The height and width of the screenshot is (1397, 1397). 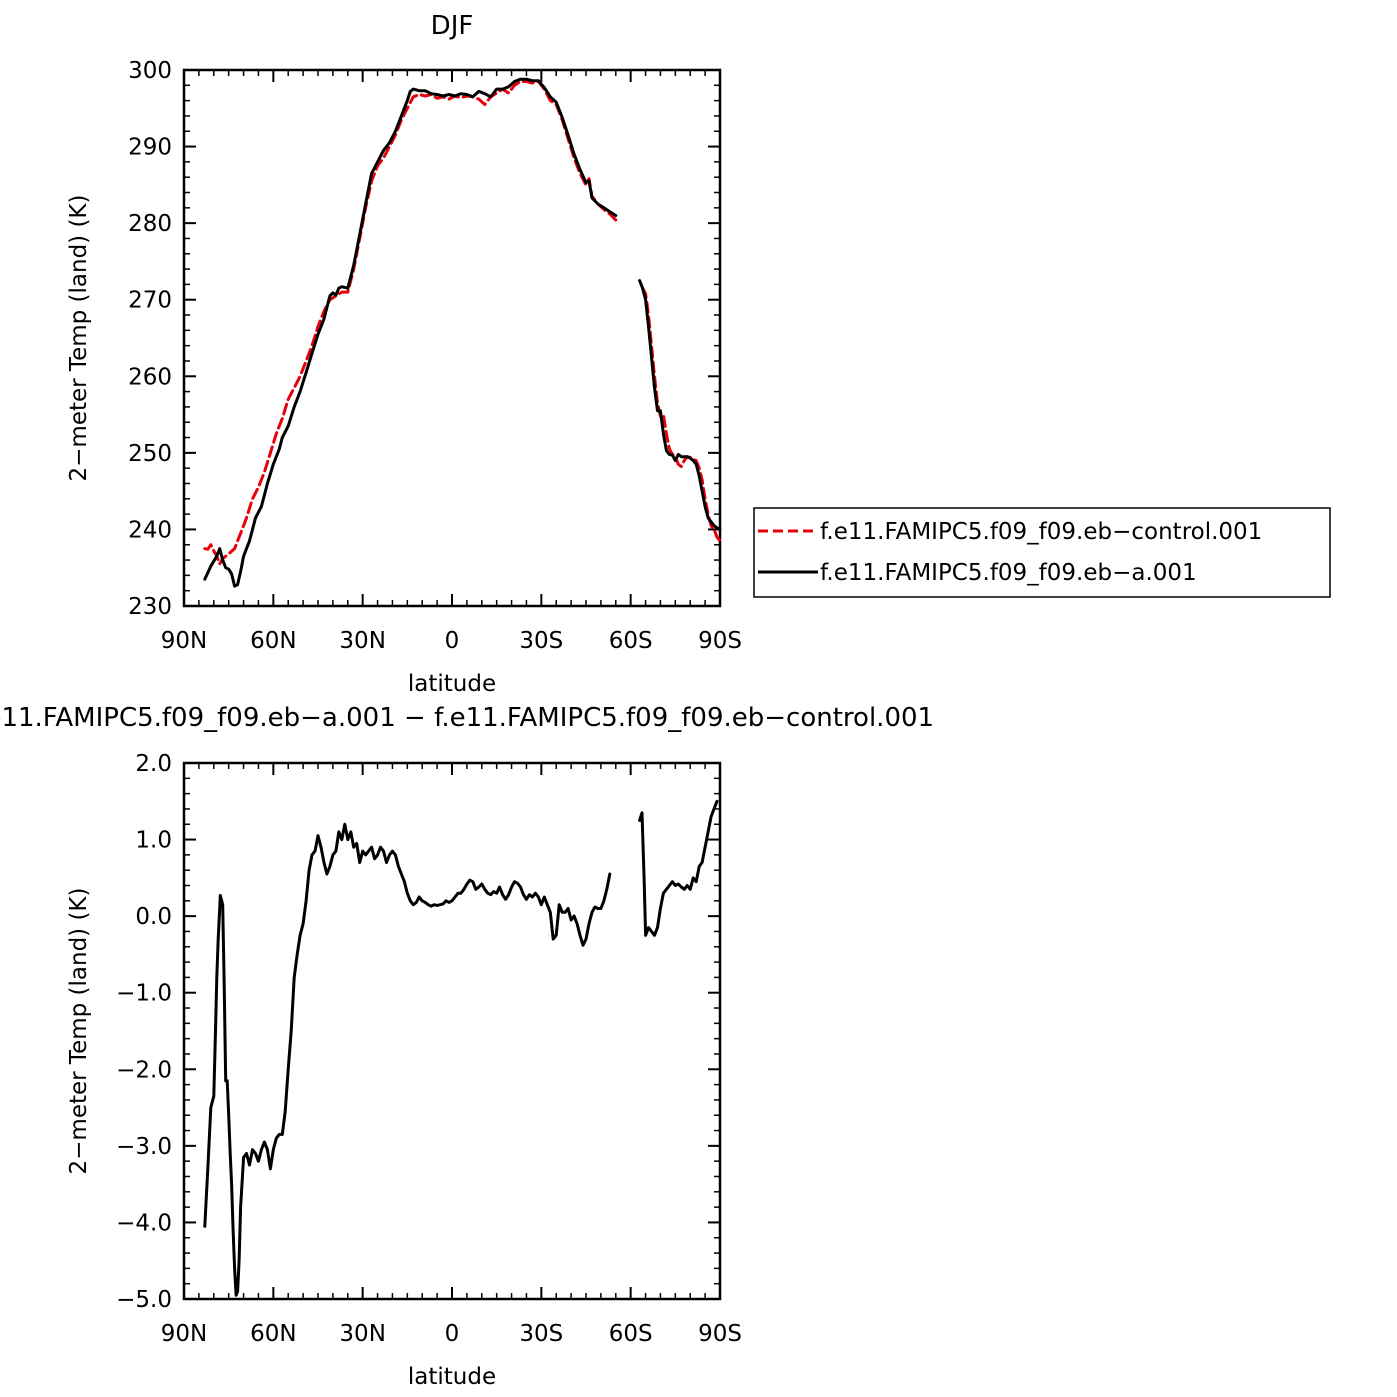 What do you see at coordinates (153, 841) in the screenshot?
I see `y-tick-label: 1.0` at bounding box center [153, 841].